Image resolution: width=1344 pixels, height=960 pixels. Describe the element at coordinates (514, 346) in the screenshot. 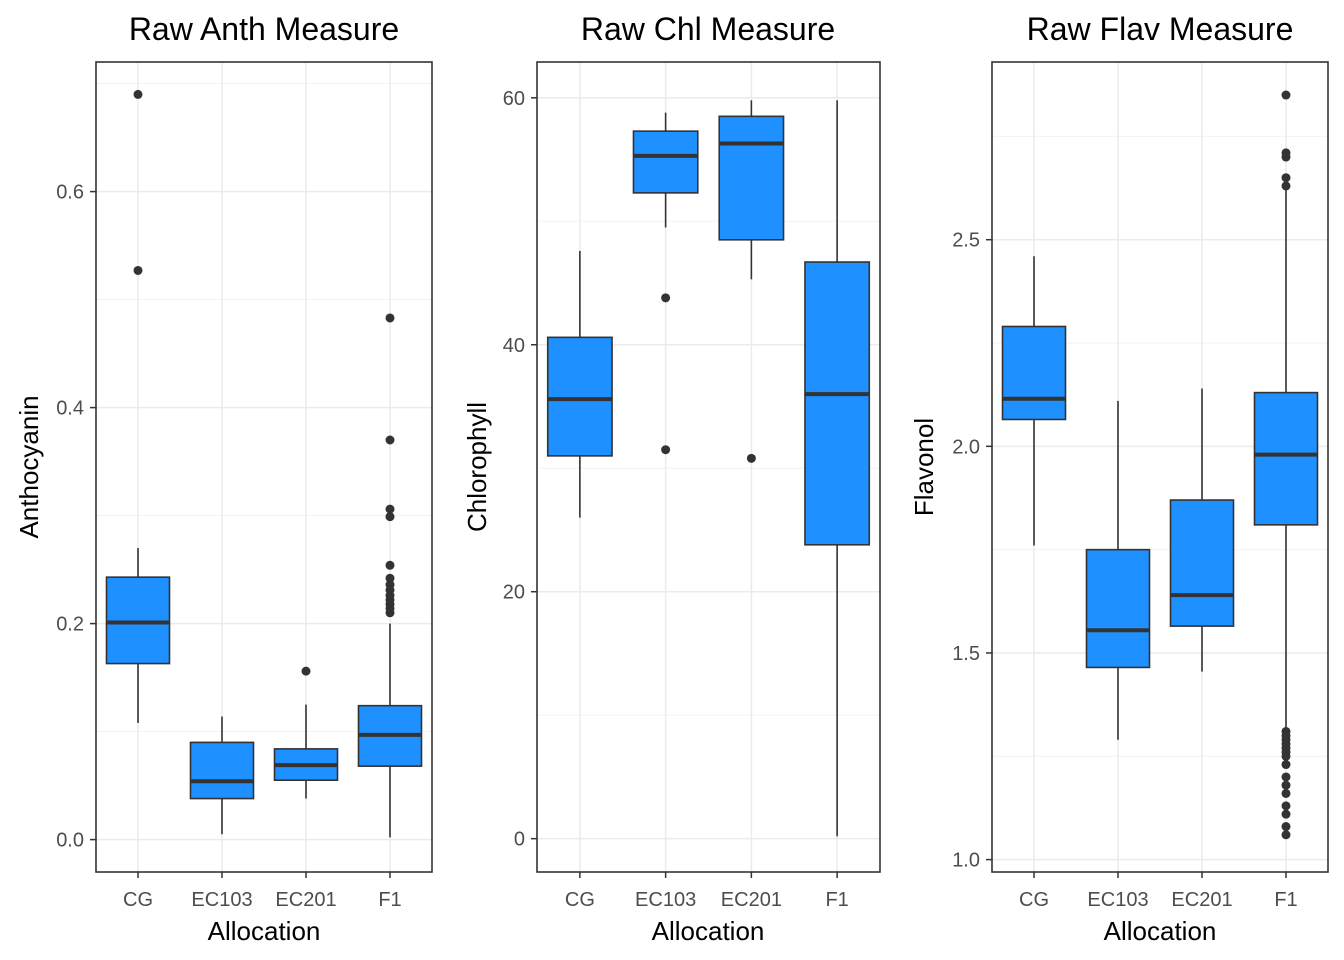

I see `y-tick-label: 40` at that location.